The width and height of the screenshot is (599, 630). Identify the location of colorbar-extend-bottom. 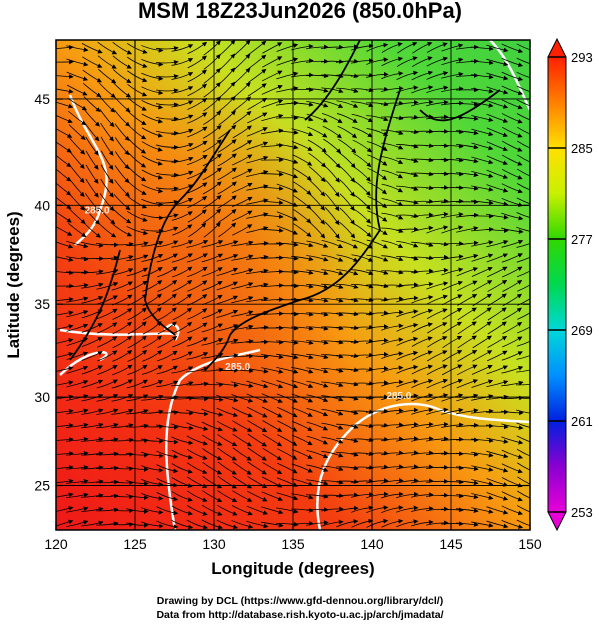
(557, 521).